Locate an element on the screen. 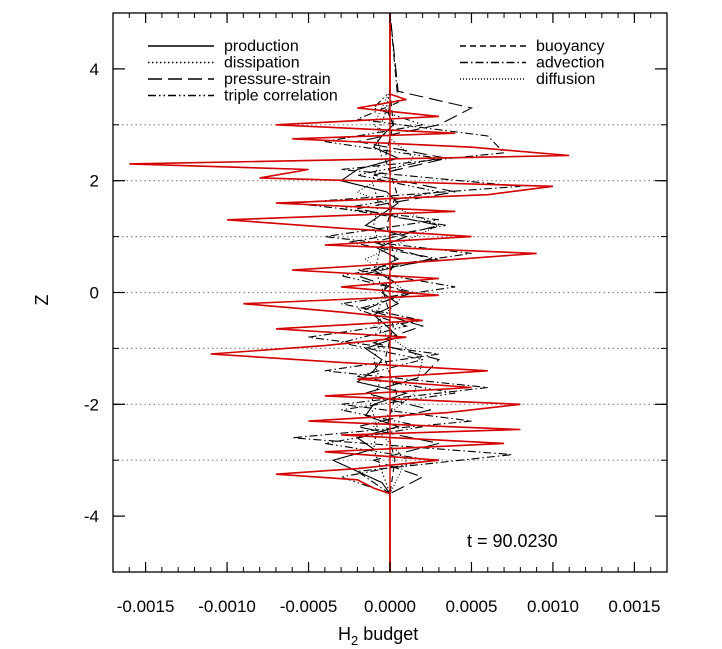  x-axis-title-subscript: 2 is located at coordinates (354, 640).